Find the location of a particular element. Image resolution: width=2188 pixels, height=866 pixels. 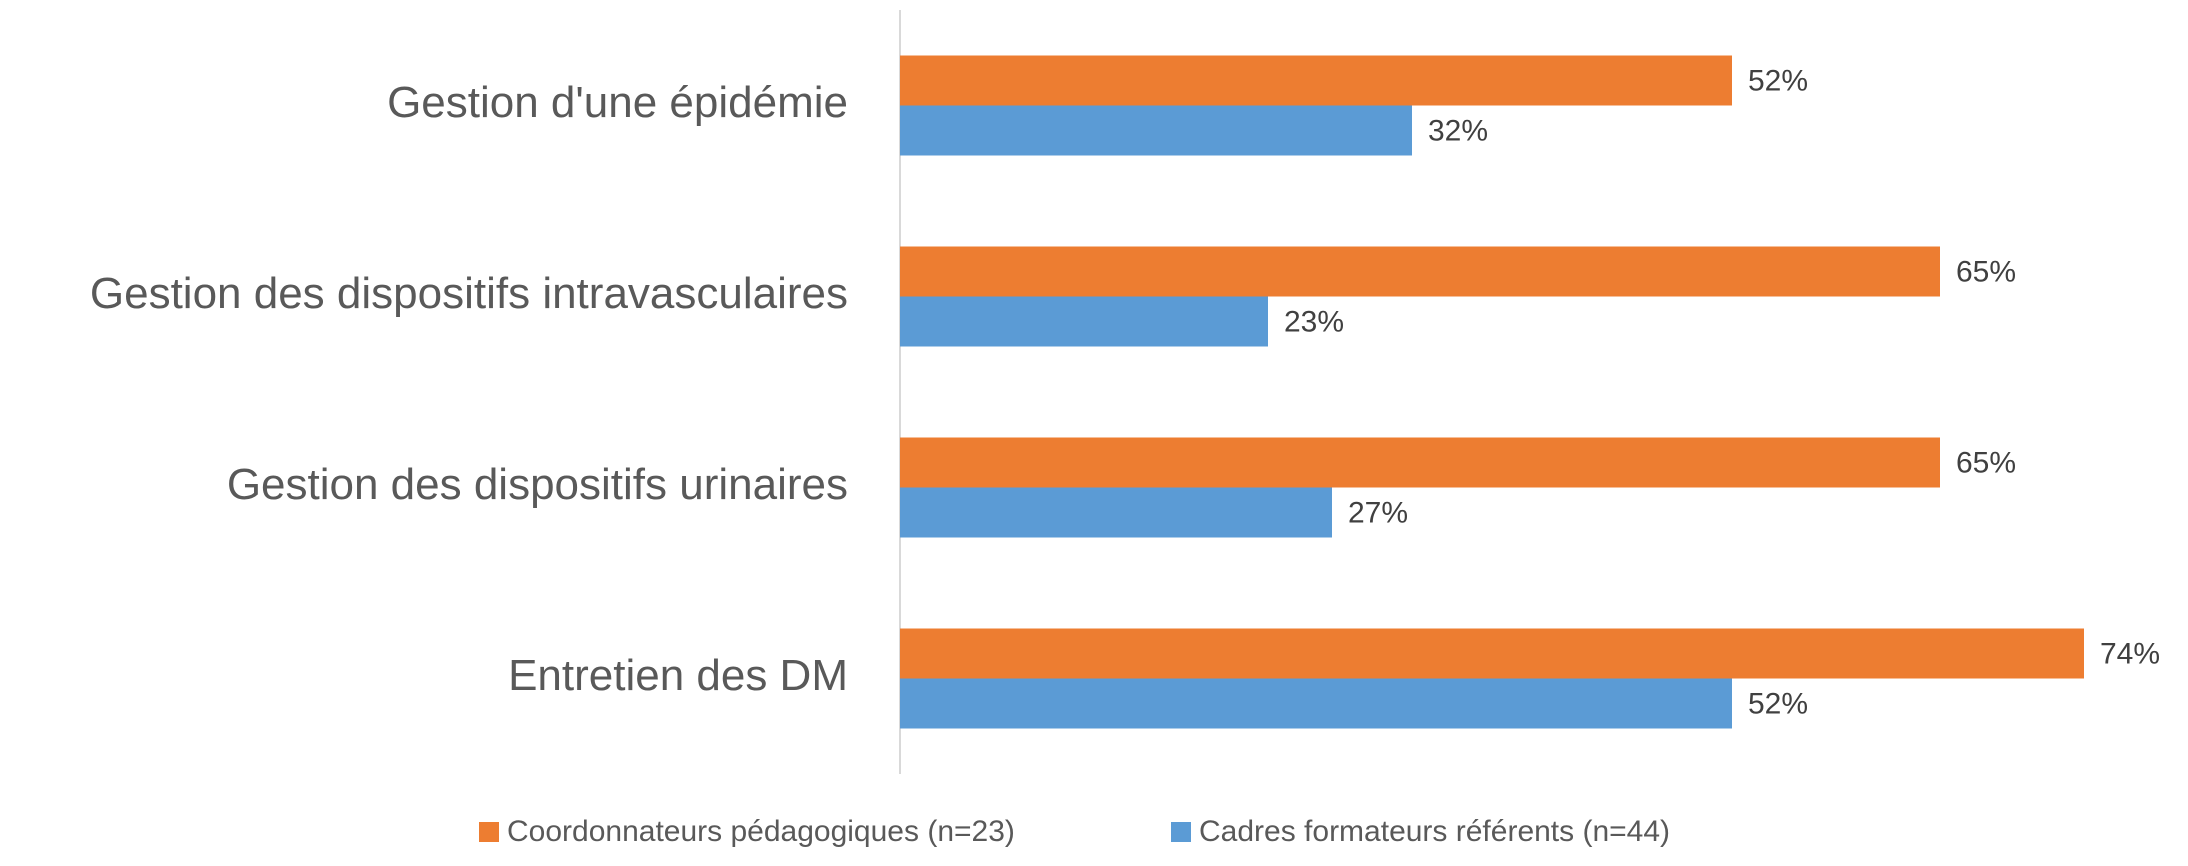

category-label: Gestion des dispositifs intravasculaires is located at coordinates (469, 293).